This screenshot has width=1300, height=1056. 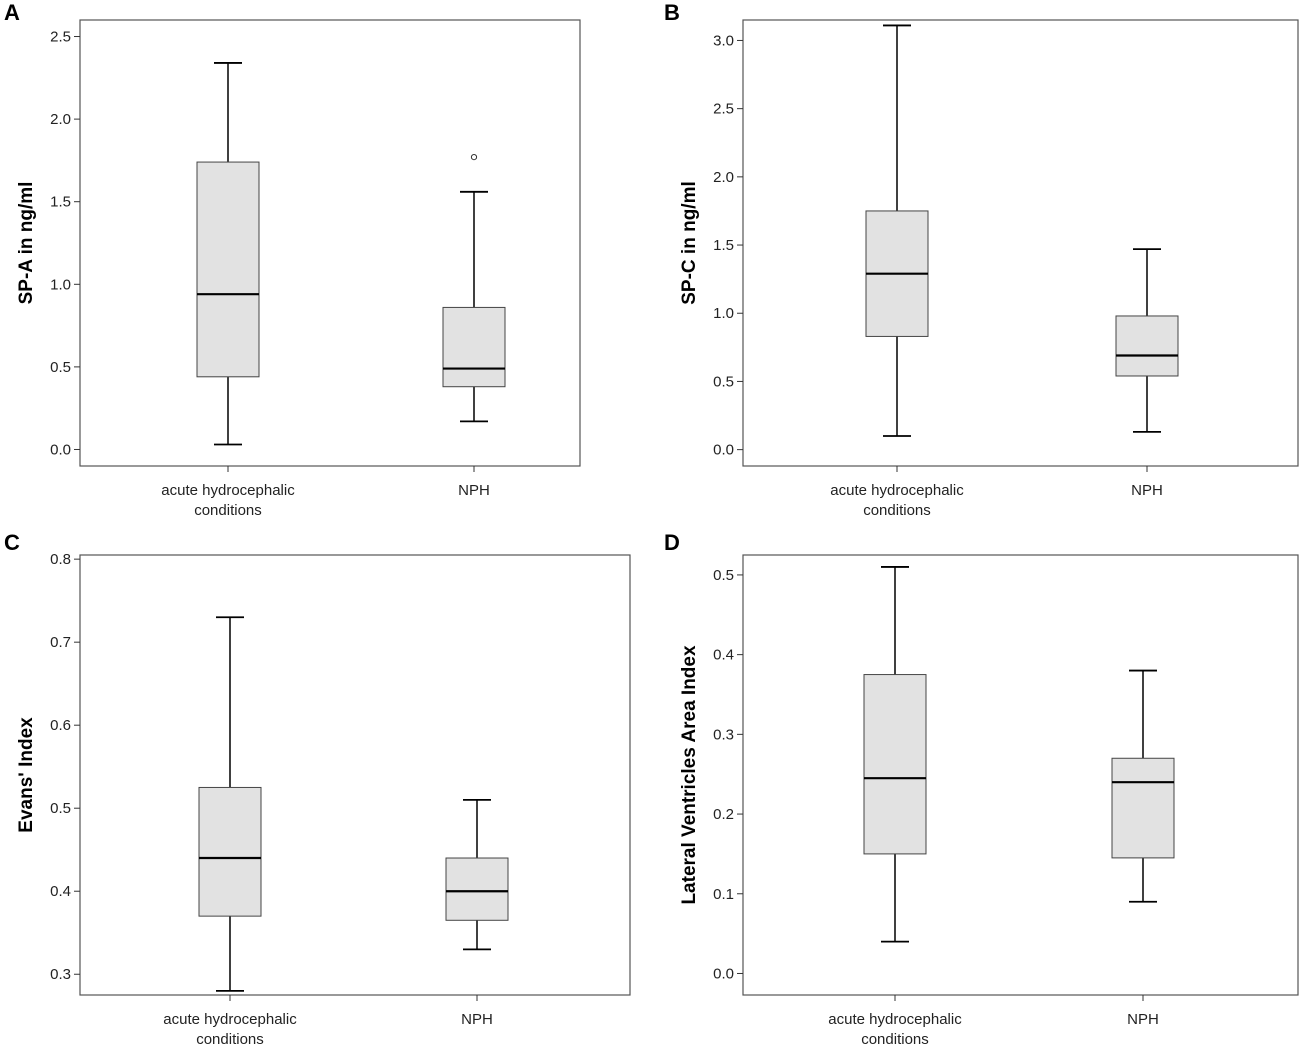 I want to click on y-tick-label: 0.8, so click(x=60, y=559).